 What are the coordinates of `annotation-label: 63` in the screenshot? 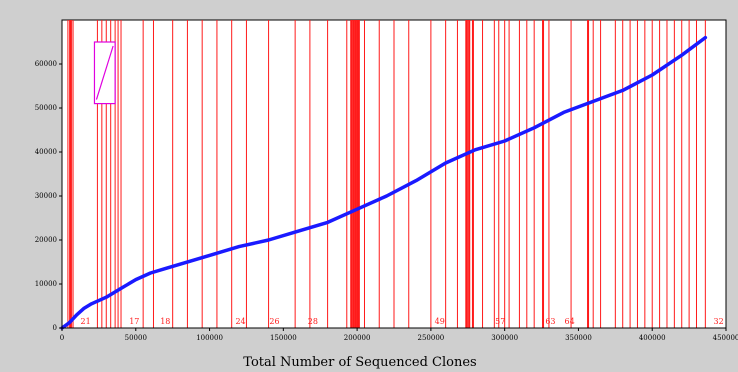 It's located at (550, 321).